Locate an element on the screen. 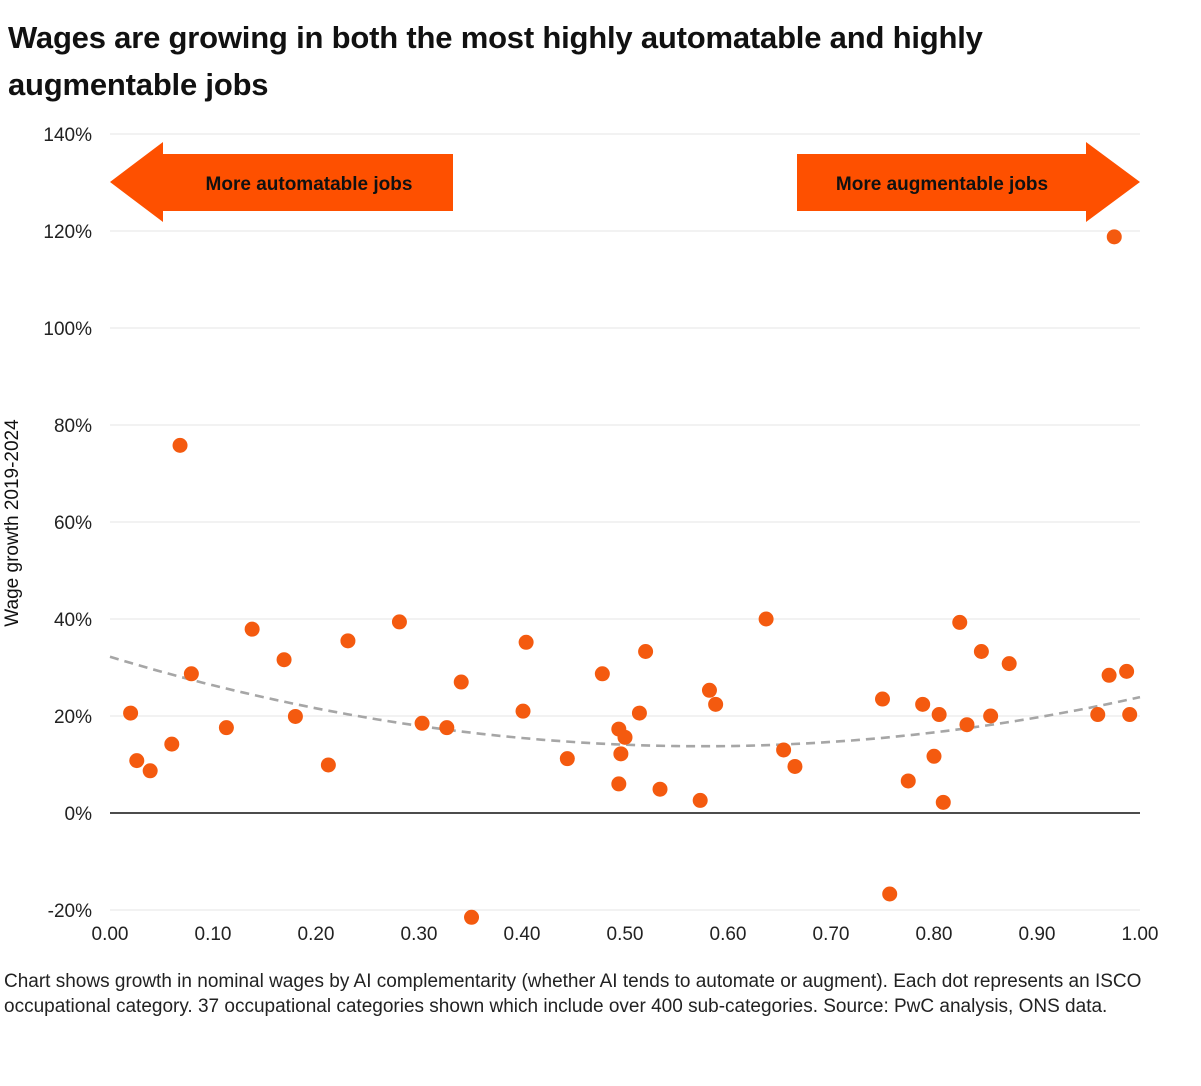 The width and height of the screenshot is (1201, 1086). y-tick-label: 40% is located at coordinates (73, 620).